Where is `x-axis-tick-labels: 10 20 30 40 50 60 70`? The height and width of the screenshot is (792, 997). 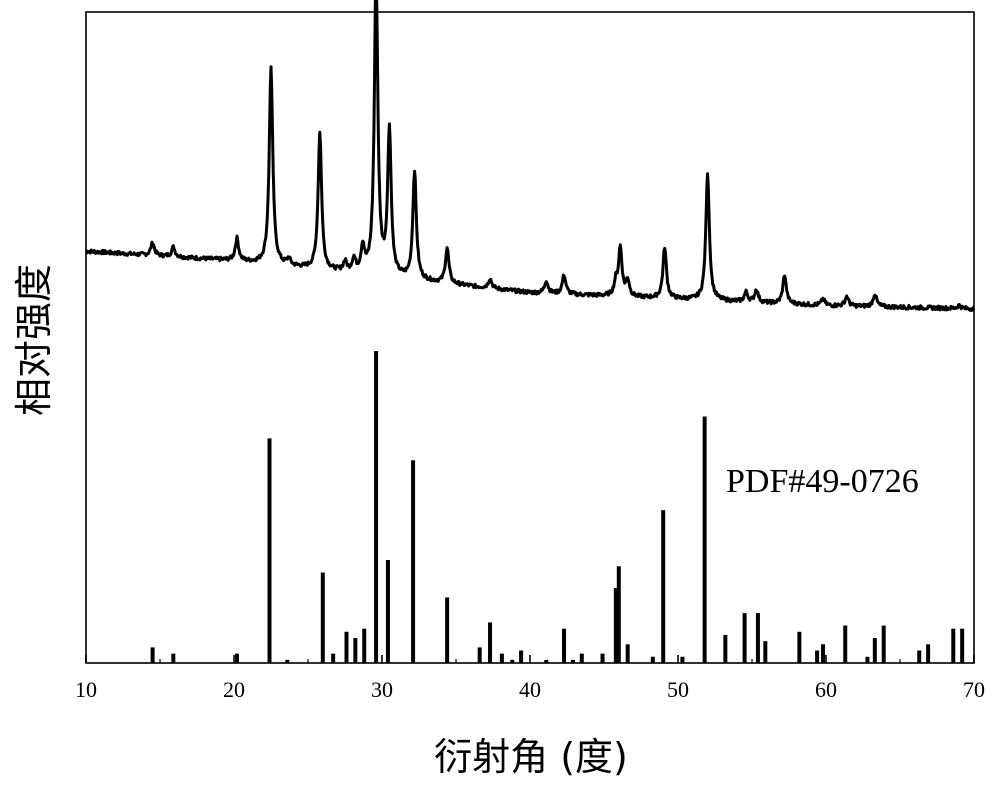
x-axis-tick-labels: 10 20 30 40 50 60 70 is located at coordinates (530, 689).